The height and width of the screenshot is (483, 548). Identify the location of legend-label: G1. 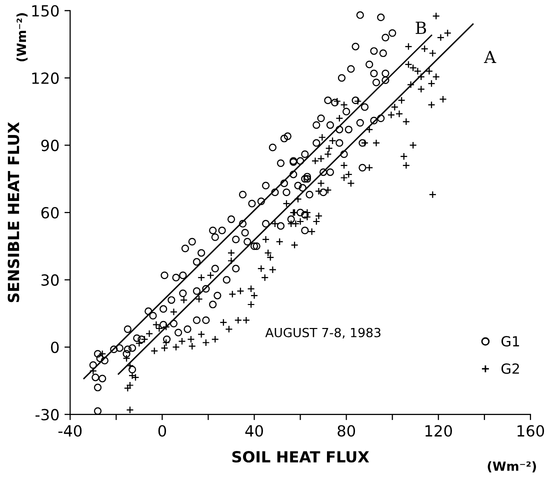
(510, 341).